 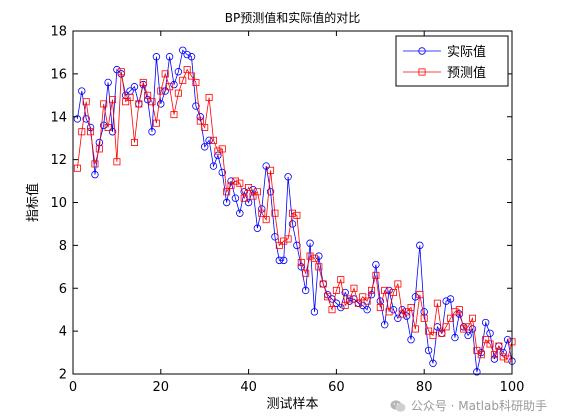 What do you see at coordinates (58, 117) in the screenshot?
I see `y-tick-label: 14` at bounding box center [58, 117].